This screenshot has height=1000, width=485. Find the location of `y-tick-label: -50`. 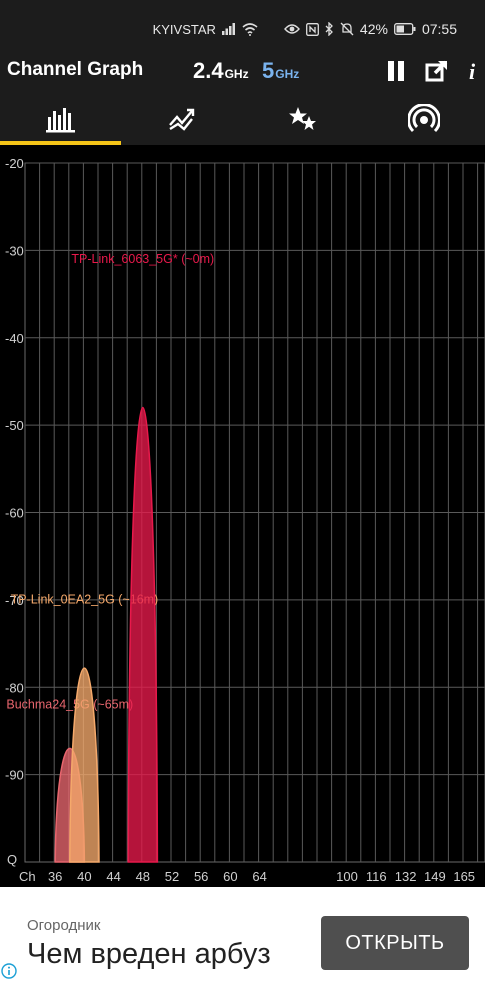

y-tick-label: -50 is located at coordinates (14, 425).